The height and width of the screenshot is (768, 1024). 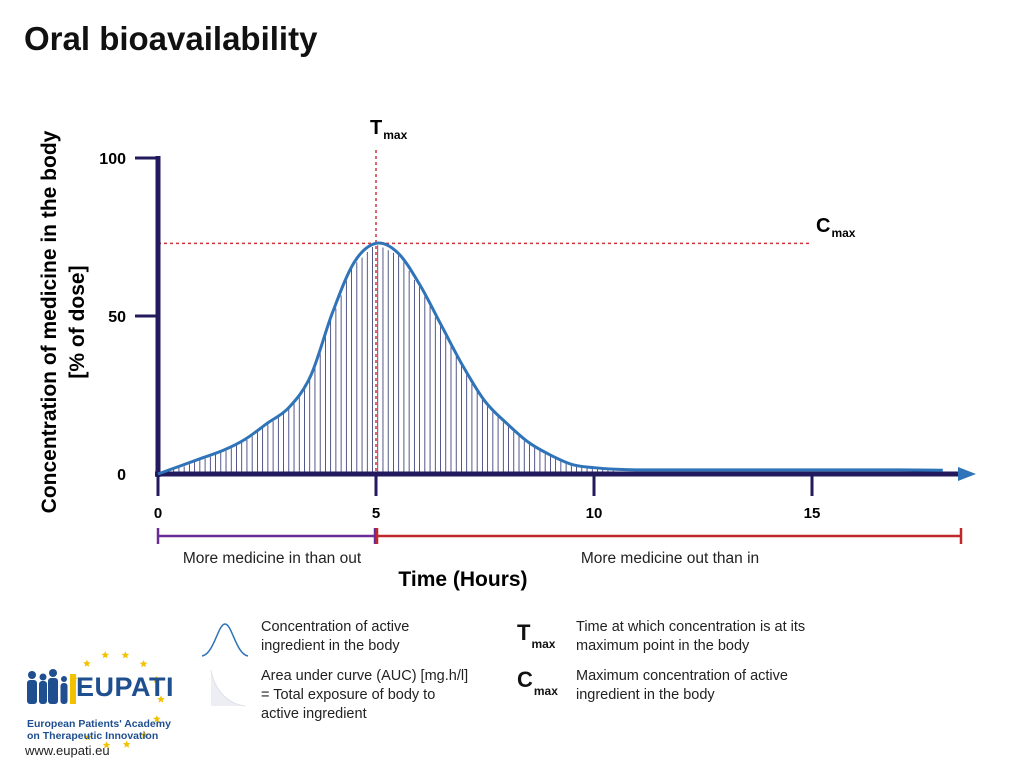 I want to click on tmax-label-sub: max, so click(x=395, y=135).